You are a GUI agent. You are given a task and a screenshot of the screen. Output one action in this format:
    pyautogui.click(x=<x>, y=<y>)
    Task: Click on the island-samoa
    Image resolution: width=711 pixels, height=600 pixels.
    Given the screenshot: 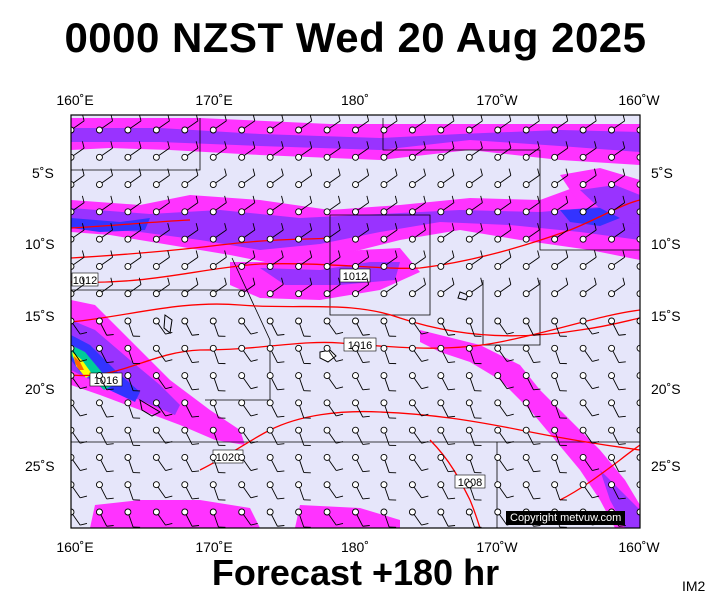 What is the action you would take?
    pyautogui.click(x=463, y=296)
    